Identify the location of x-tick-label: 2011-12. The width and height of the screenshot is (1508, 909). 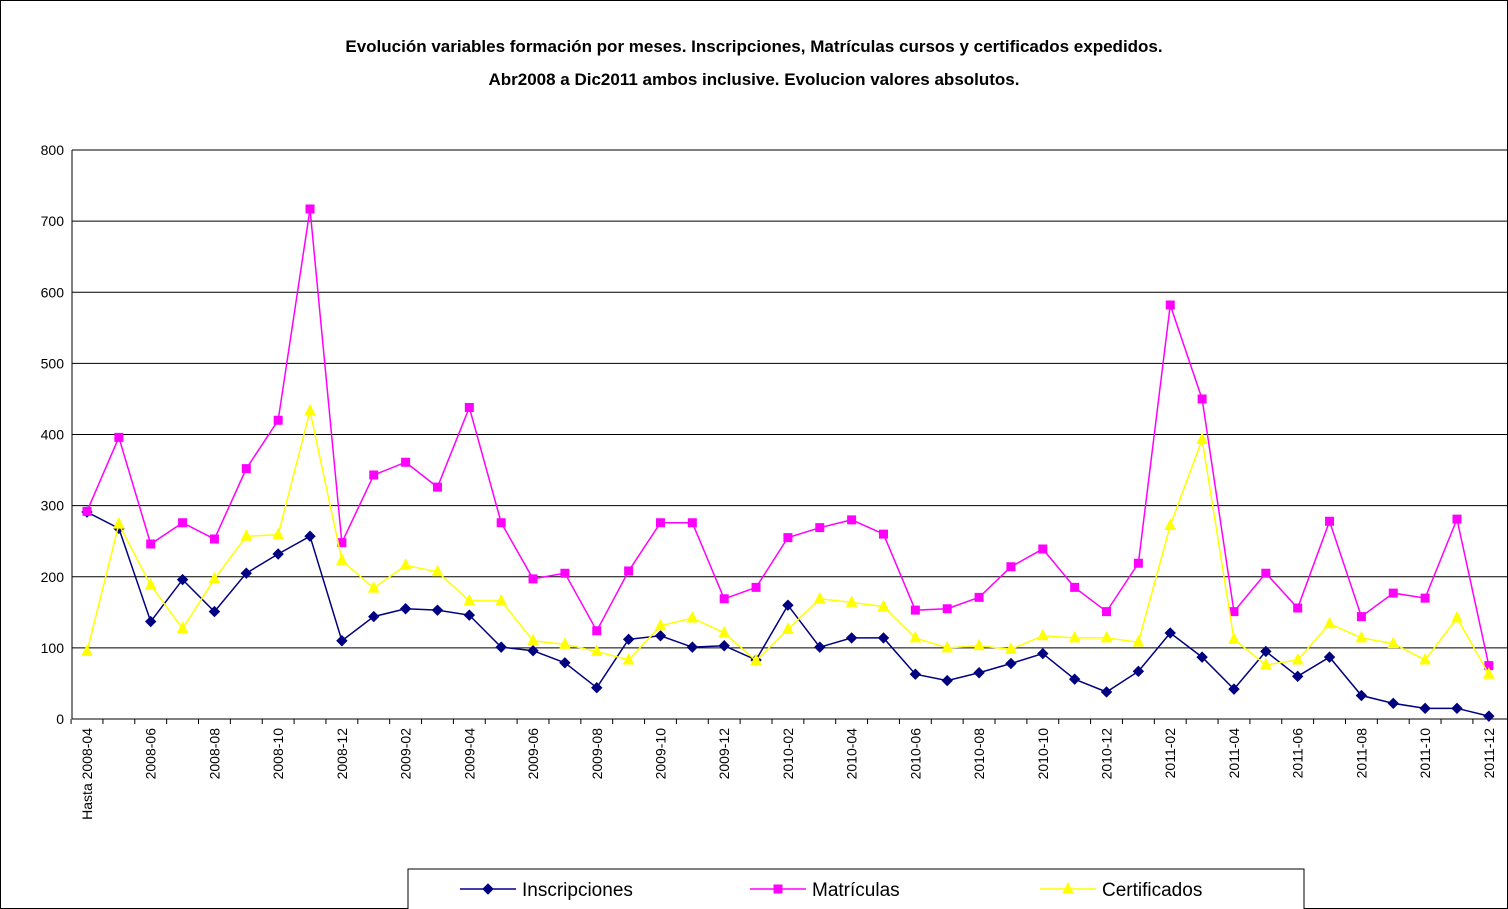
(1489, 753).